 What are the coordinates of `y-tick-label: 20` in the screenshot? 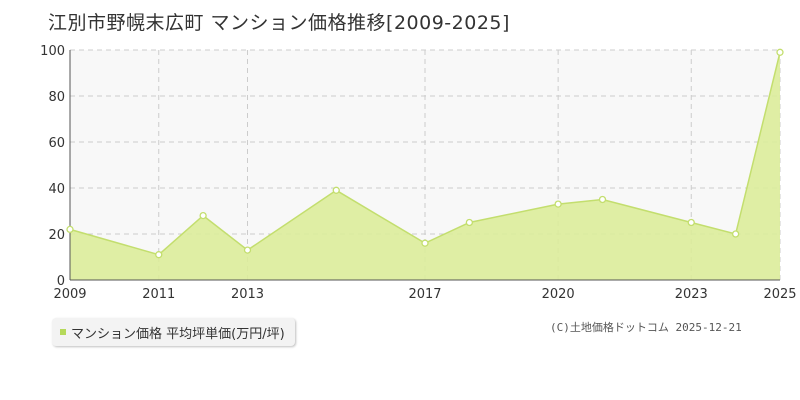 It's located at (56, 235).